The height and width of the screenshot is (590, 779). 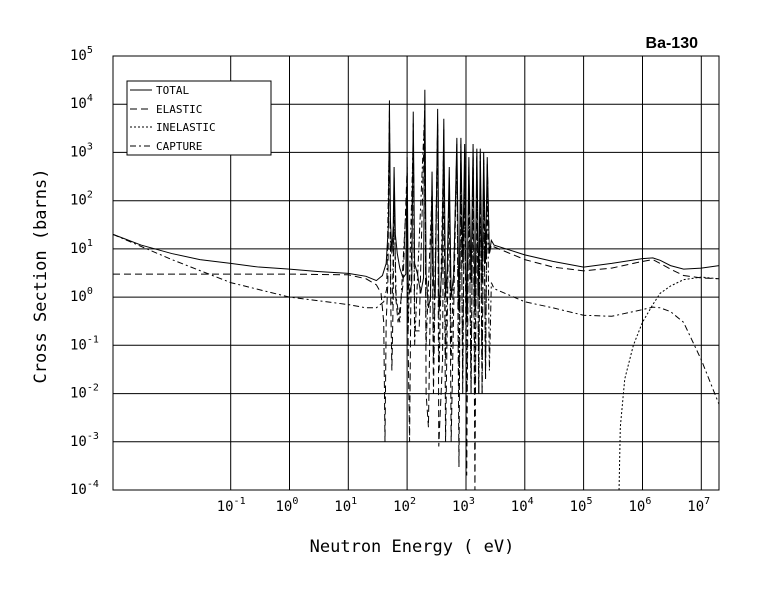 I want to click on x-tick-label-8: 10⁷, so click(x=698, y=505).